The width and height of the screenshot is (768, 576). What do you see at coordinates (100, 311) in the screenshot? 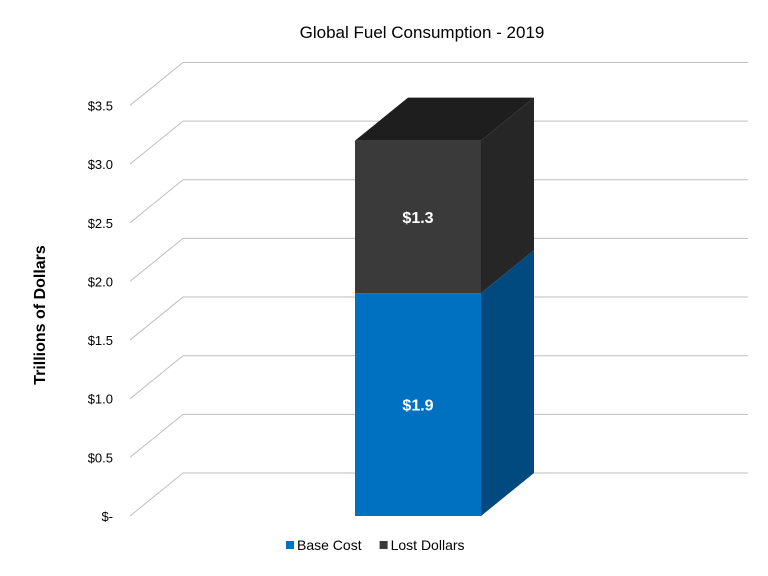
I see `y-axis-ticks: $- $0.5 $1.0 $1.5 $2.0 $2.5 $3.0 $3.5` at bounding box center [100, 311].